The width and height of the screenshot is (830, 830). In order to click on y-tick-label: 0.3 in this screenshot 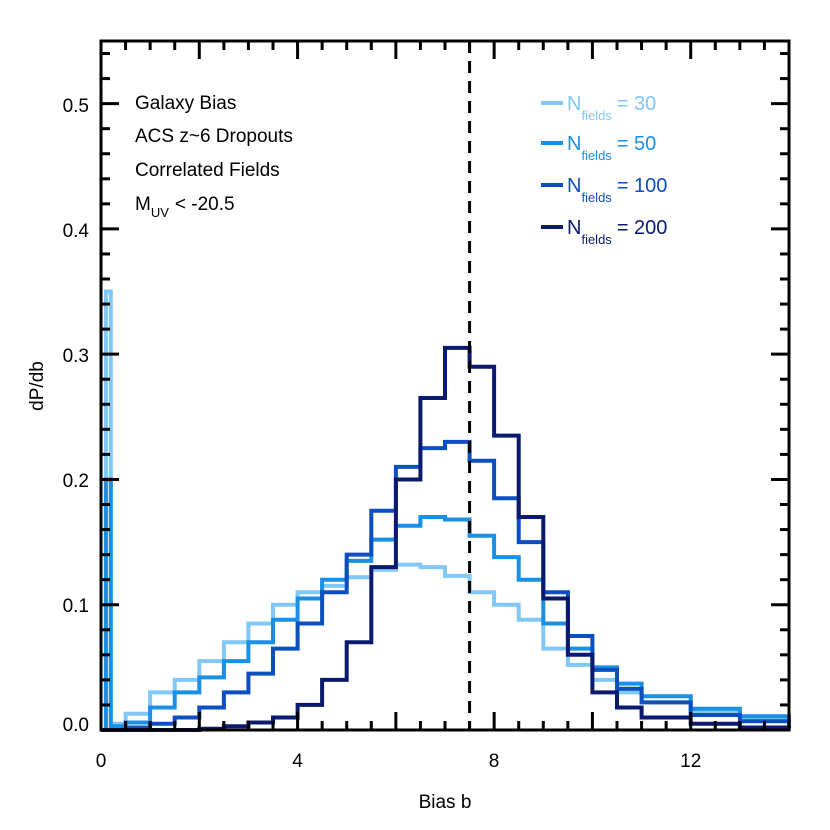, I will do `click(76, 356)`.